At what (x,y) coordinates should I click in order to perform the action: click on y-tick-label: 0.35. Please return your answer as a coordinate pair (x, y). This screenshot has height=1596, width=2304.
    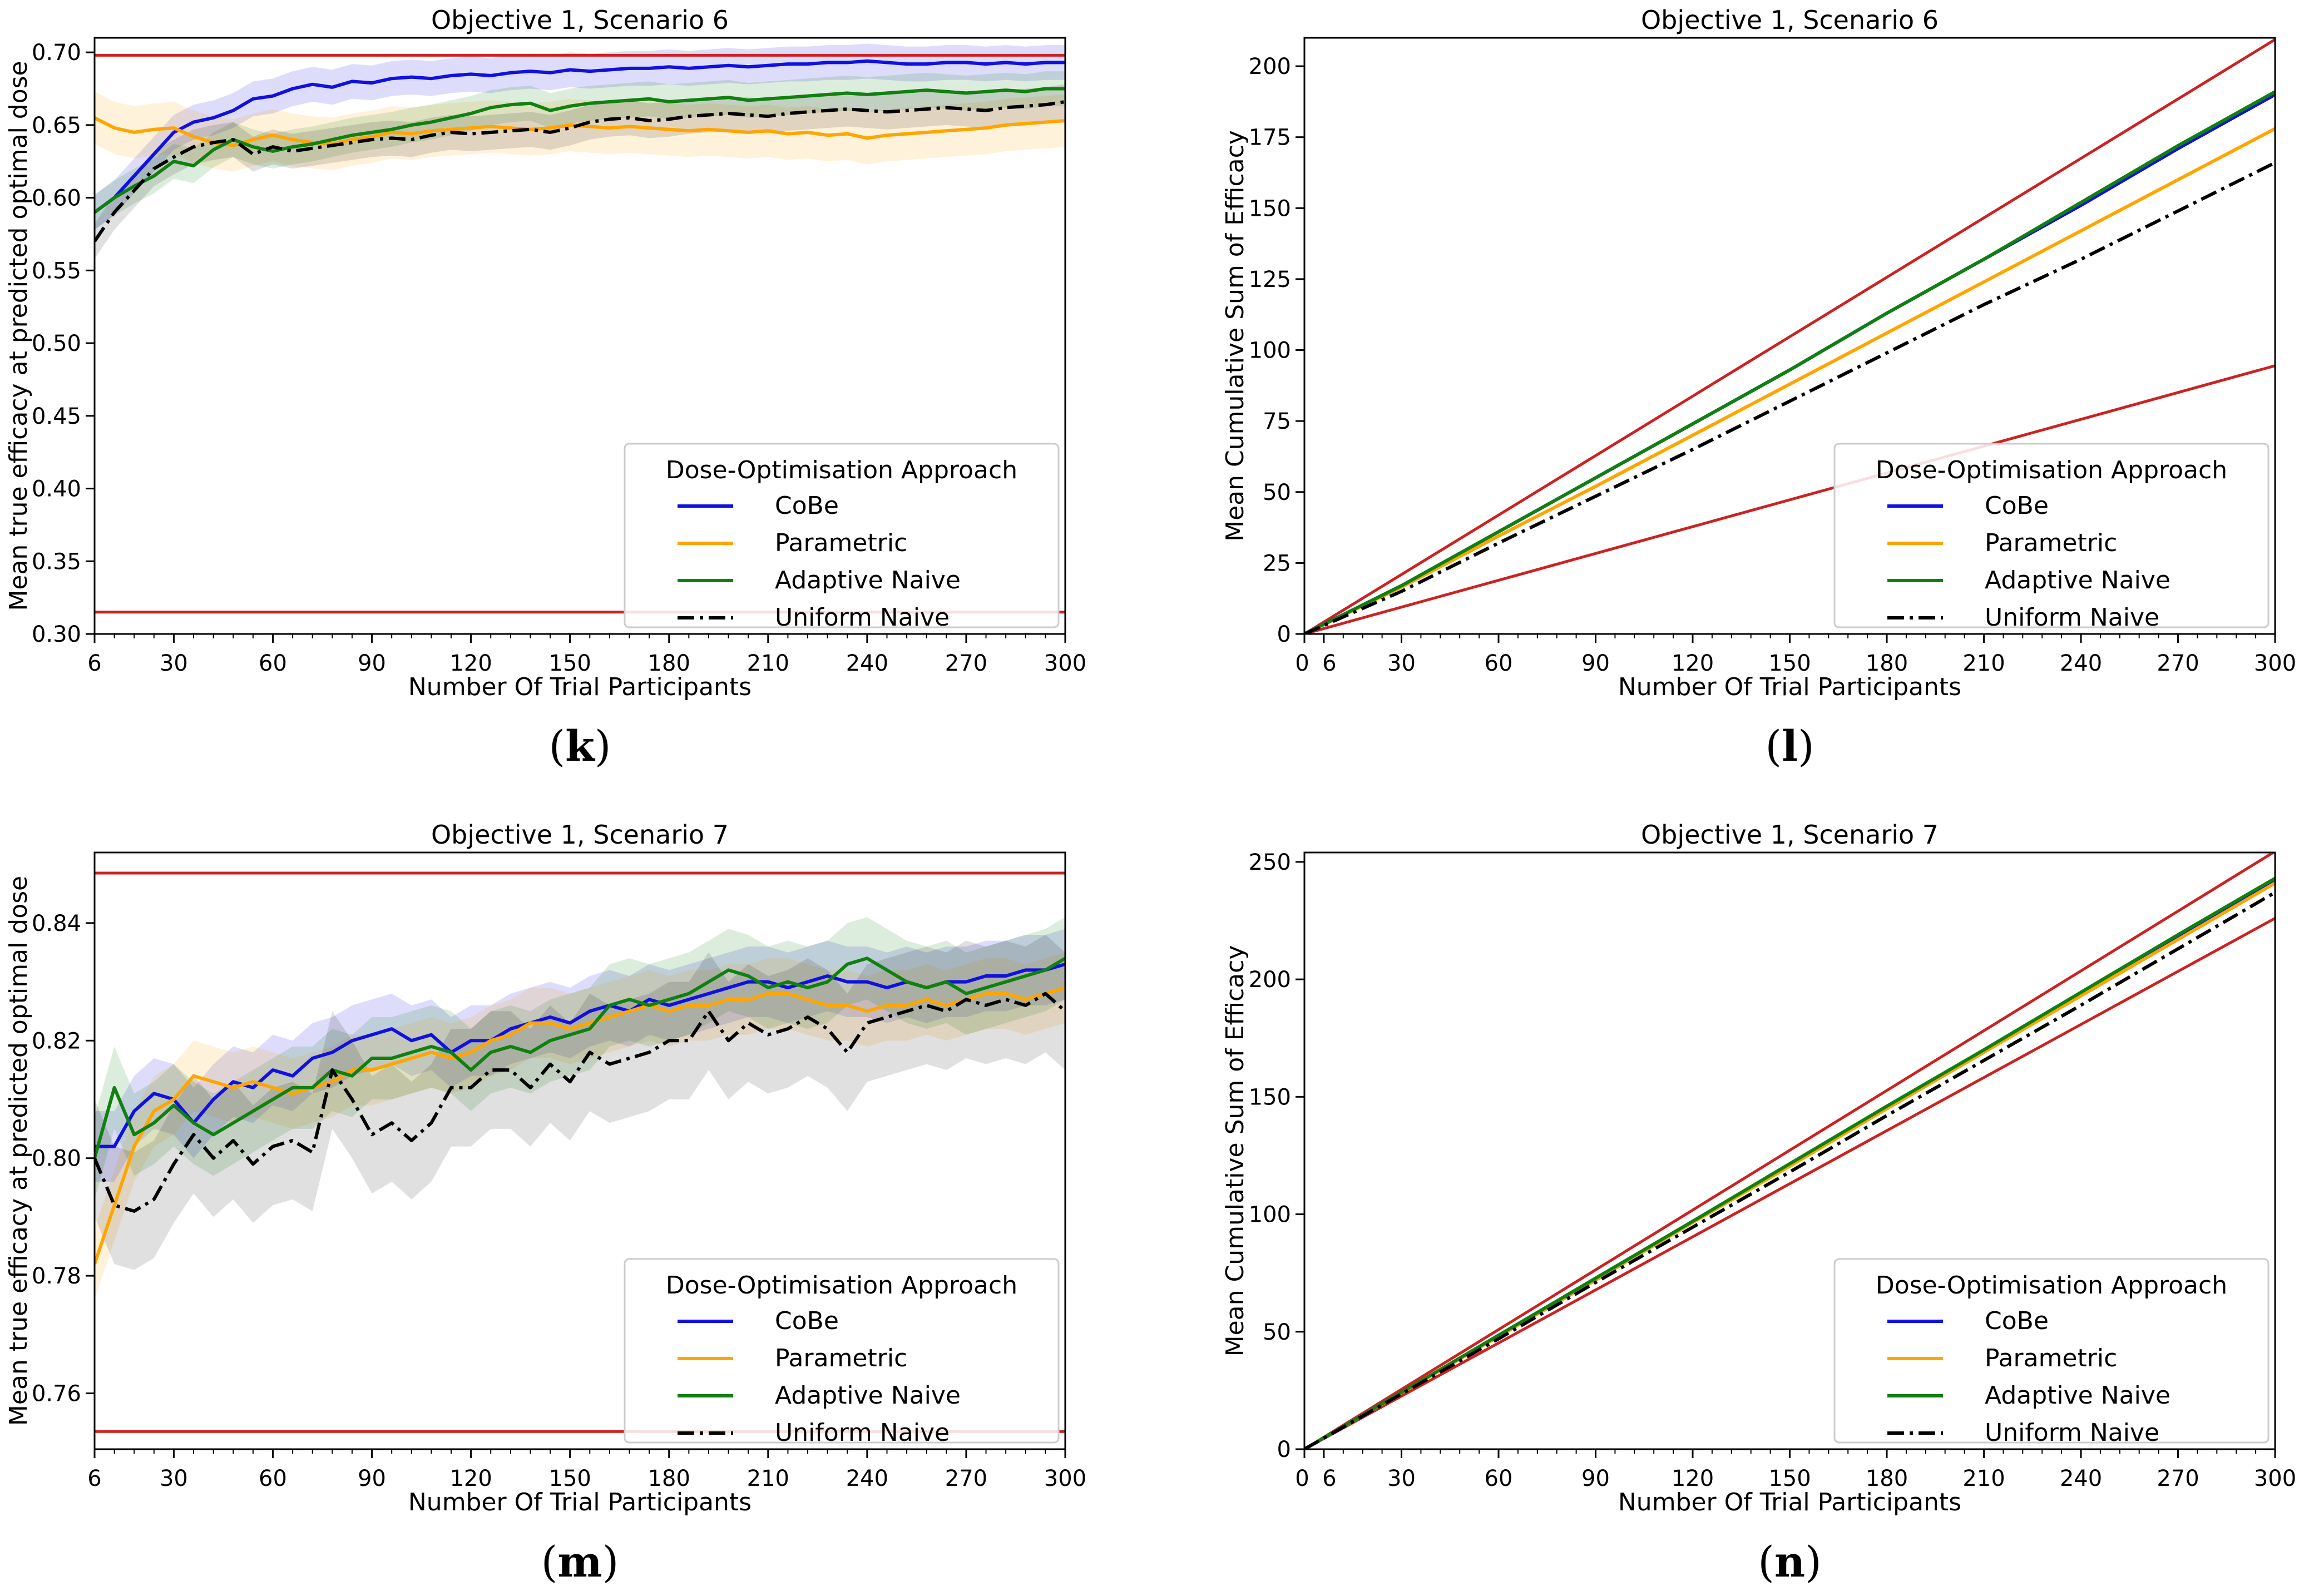
    Looking at the image, I should click on (56, 562).